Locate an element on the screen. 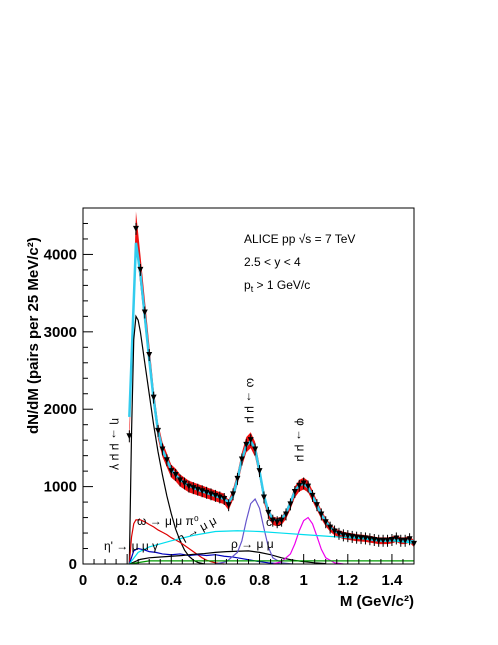 Image resolution: width=498 pixels, height=645 pixels. x-tick-label: 0 is located at coordinates (83, 580).